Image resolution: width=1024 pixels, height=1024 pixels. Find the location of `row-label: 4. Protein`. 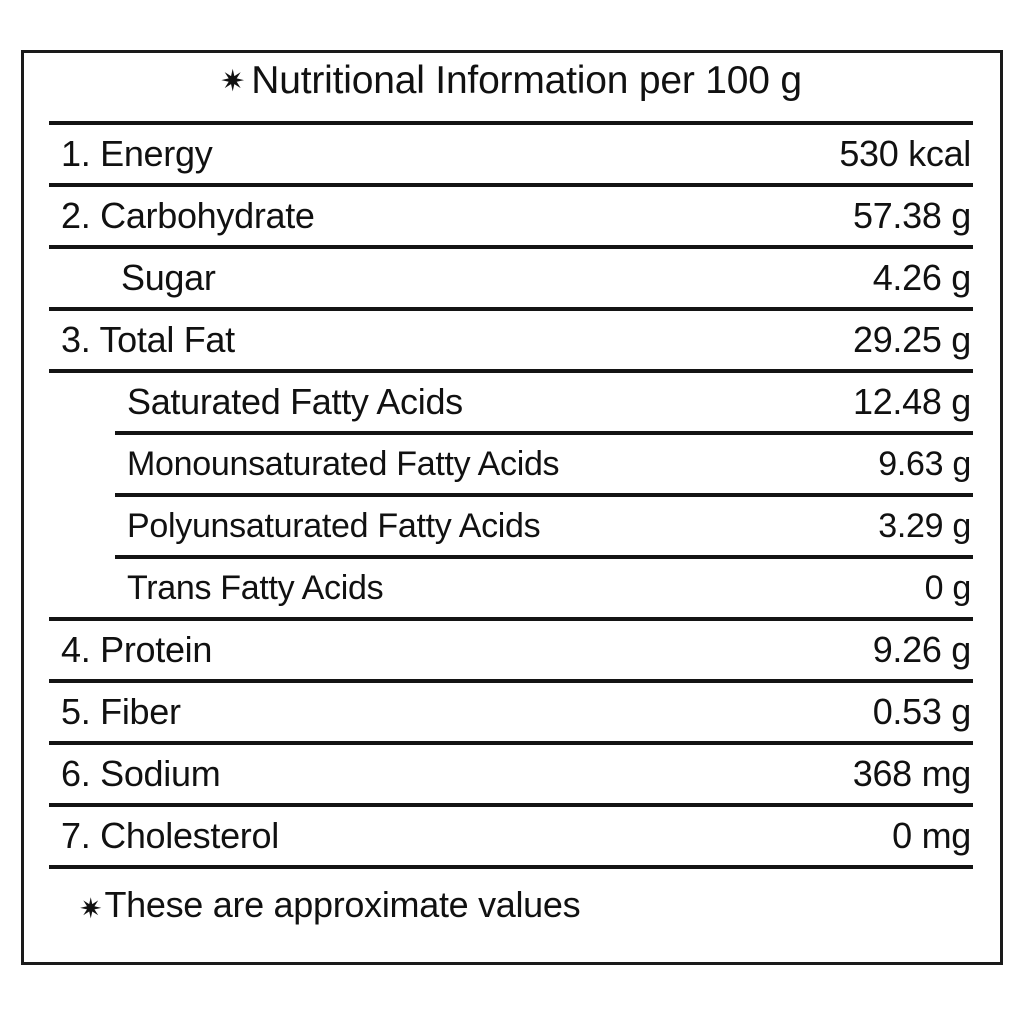

row-label: 4. Protein is located at coordinates (137, 649).